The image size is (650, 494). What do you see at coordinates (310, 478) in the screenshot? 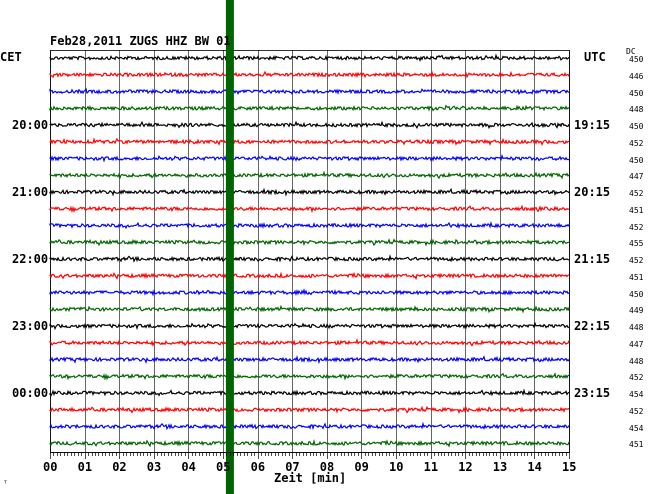
I see `x-axis-label: Zeit [min]` at bounding box center [310, 478].